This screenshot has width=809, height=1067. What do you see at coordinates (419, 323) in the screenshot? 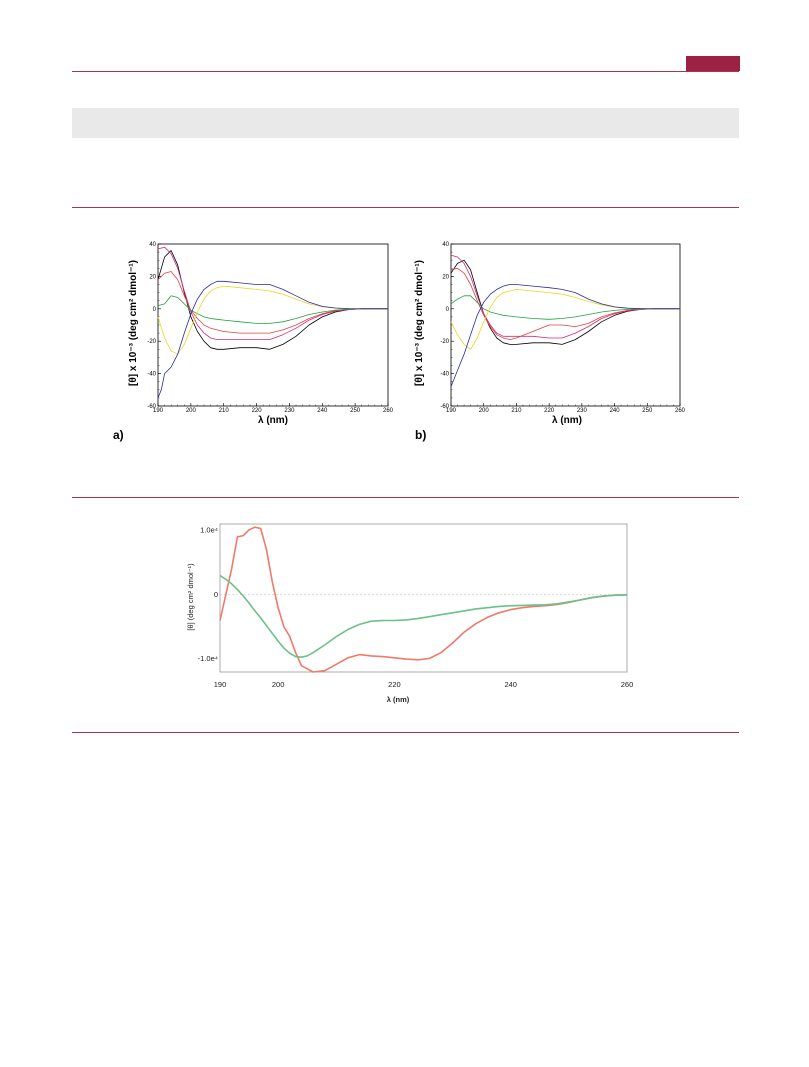
I see `chart-b-ylabel: [θ] x 10⁻³ (deg cm² dmol⁻¹)` at bounding box center [419, 323].